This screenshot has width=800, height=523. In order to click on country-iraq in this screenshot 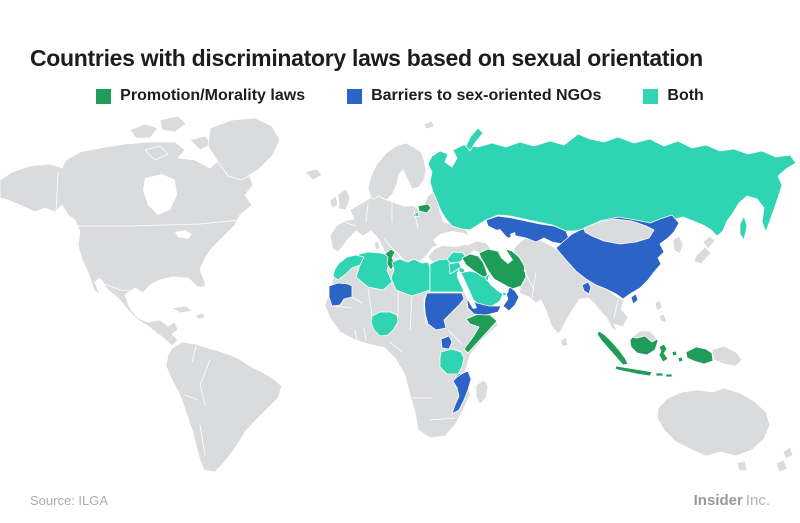, I will do `click(475, 265)`.